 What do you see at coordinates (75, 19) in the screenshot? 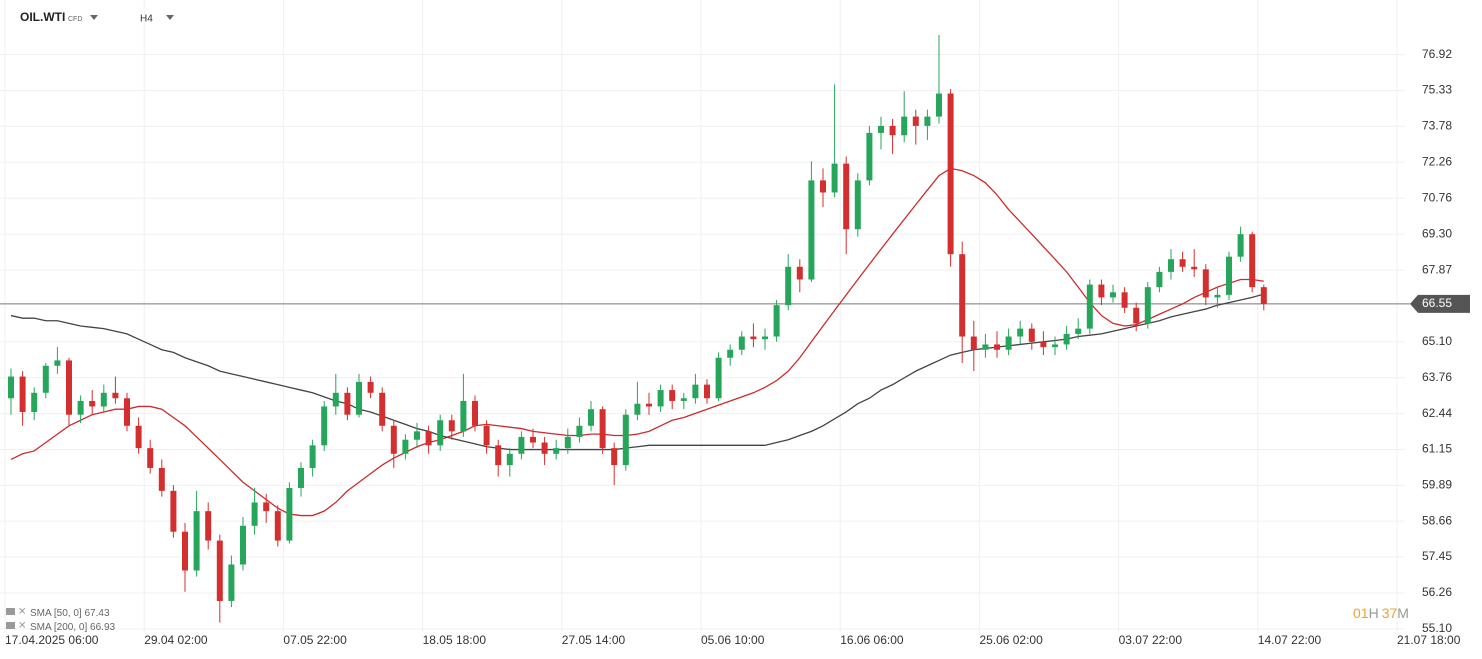
I see `symbol-type: CFD` at bounding box center [75, 19].